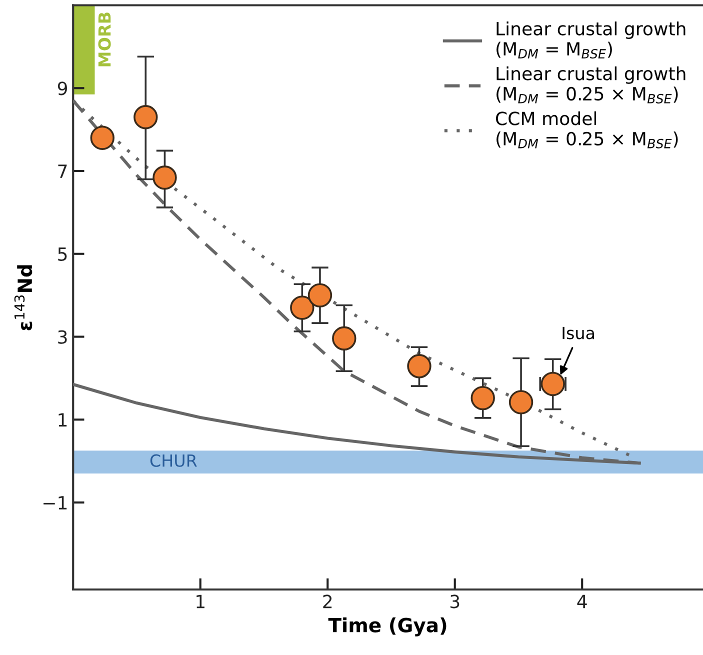 The width and height of the screenshot is (703, 655). Describe the element at coordinates (591, 40) in the screenshot. I see `legend-label: Linear crustal growth (M$_{DM}$ = M$_{BSE}$)` at that location.